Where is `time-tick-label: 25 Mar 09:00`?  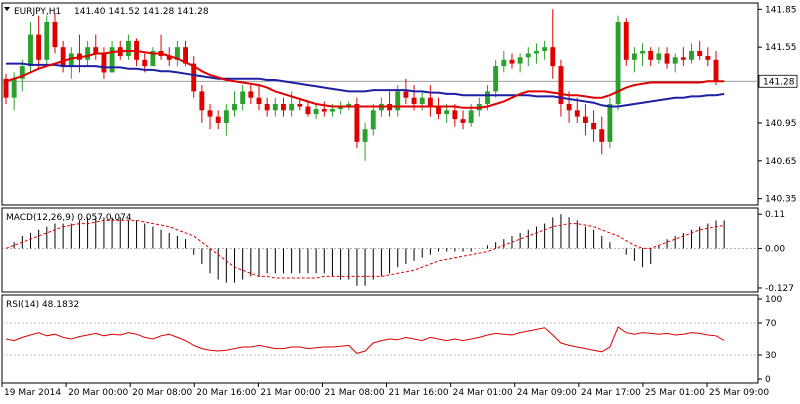
time-tick-label: 25 Mar 09:00 is located at coordinates (739, 393).